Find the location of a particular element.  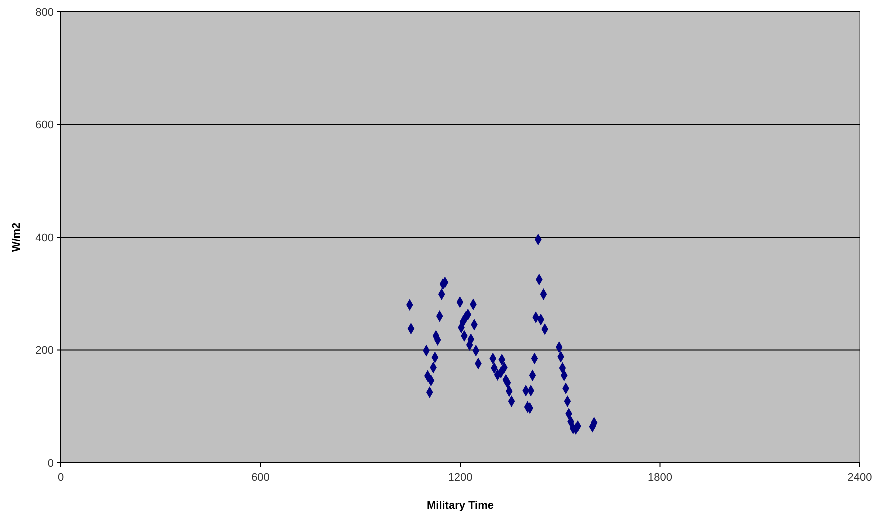

y-tick-label: 0 is located at coordinates (51, 464).